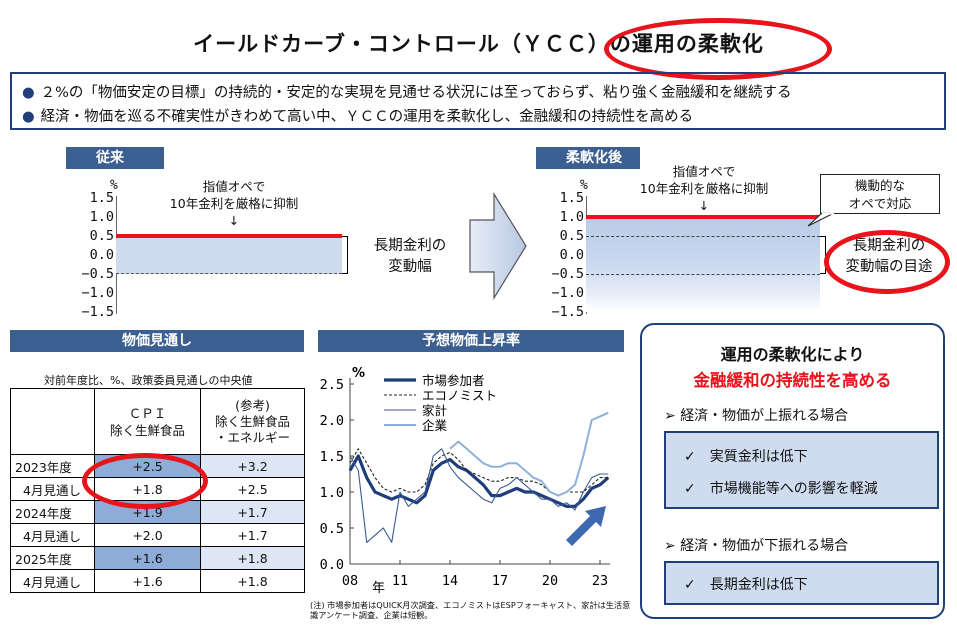 Image resolution: width=957 pixels, height=630 pixels. What do you see at coordinates (332, 493) in the screenshot?
I see `y-tick-label: 1.0` at bounding box center [332, 493].